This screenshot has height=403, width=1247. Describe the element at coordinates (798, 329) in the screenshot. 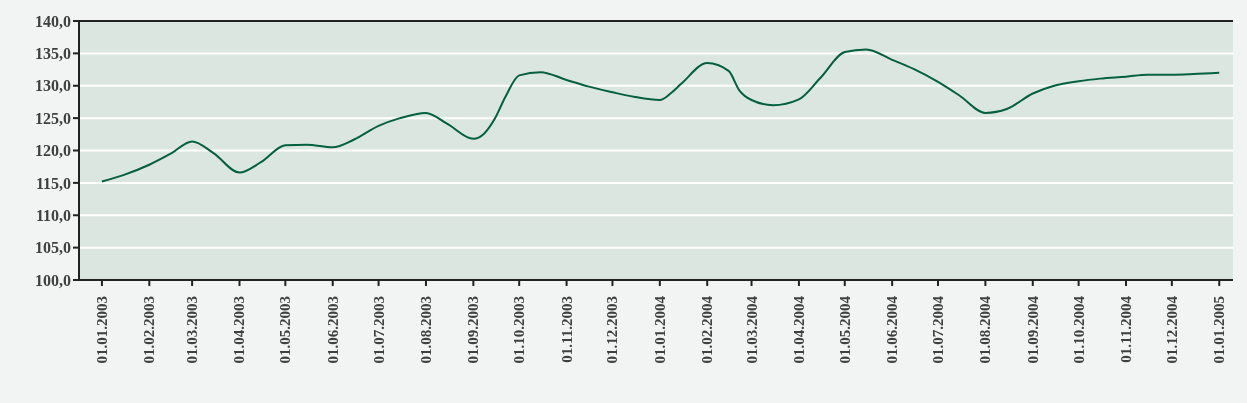

I see `x-tick-label: 01.04.2004` at that location.